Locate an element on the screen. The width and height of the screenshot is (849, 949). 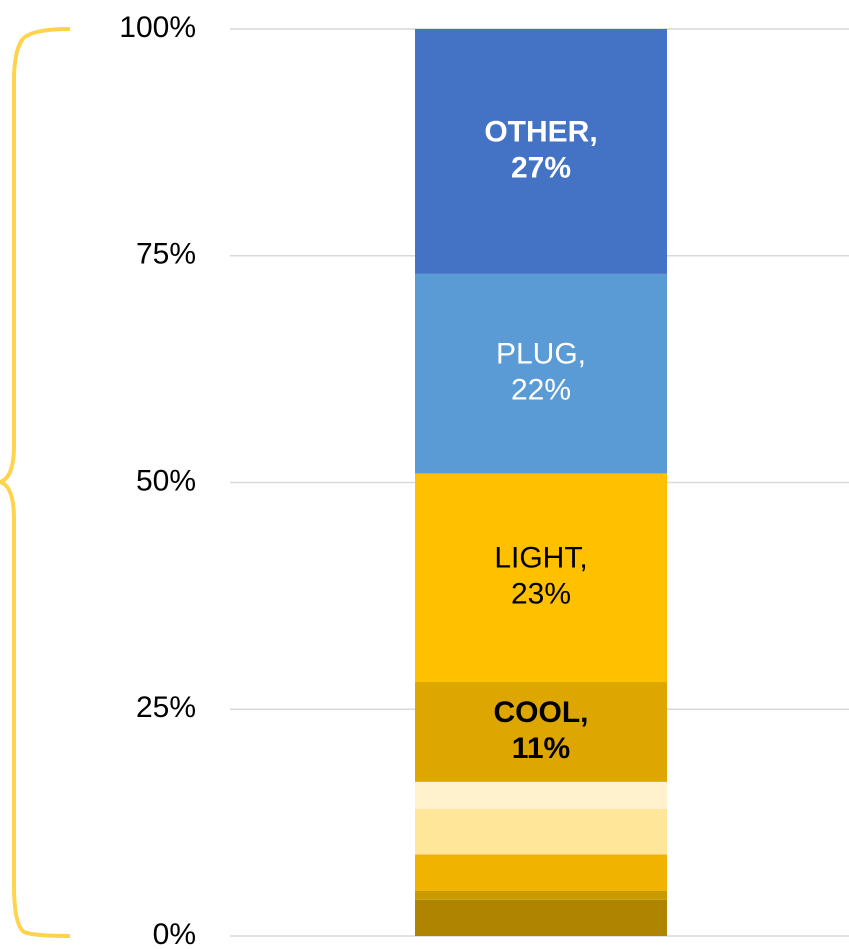
y-tick-label: 50% is located at coordinates (166, 480).